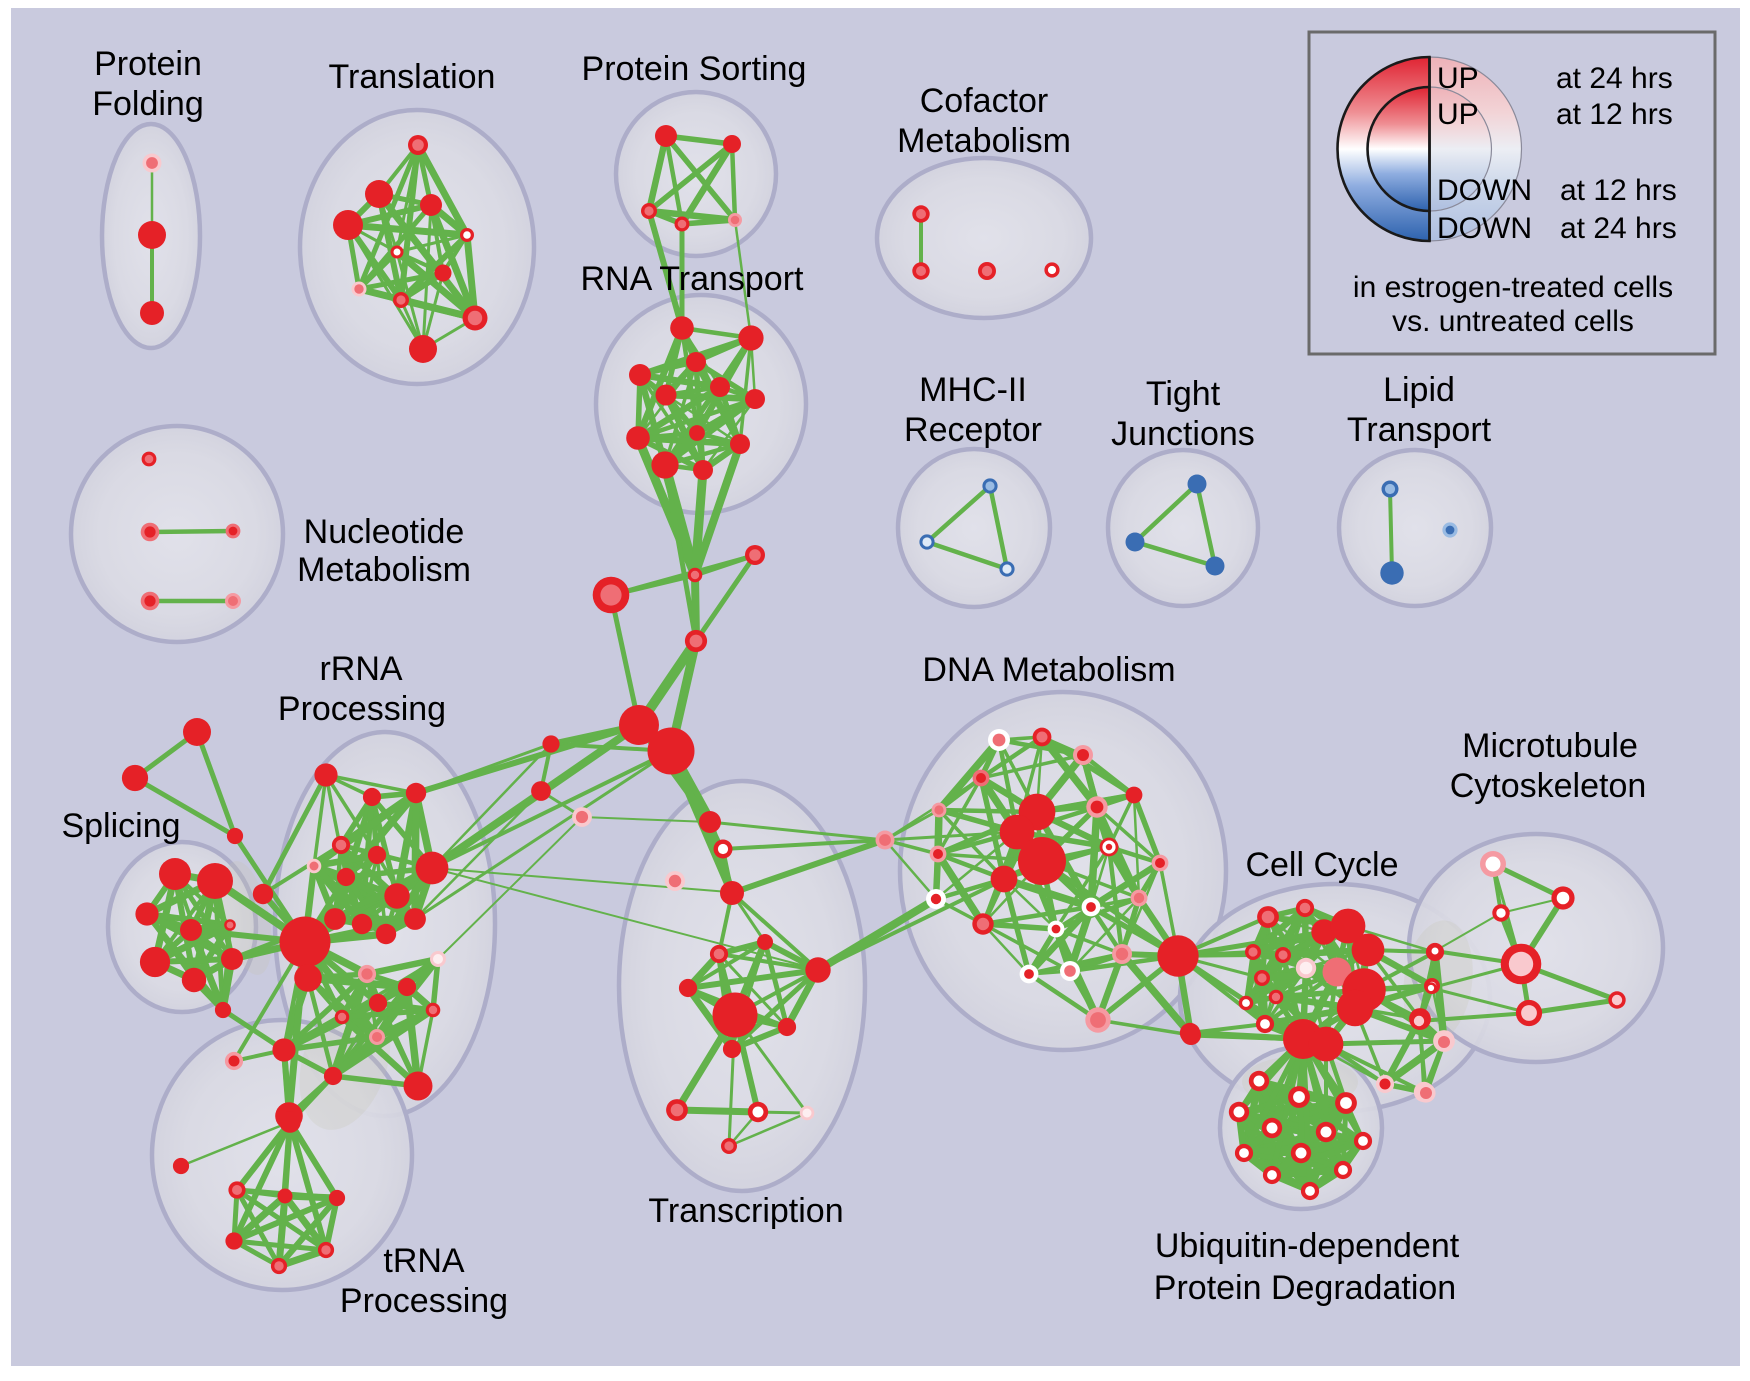 The width and height of the screenshot is (1750, 1381). What do you see at coordinates (745, 1211) in the screenshot?
I see `svg-text: Transcription` at bounding box center [745, 1211].